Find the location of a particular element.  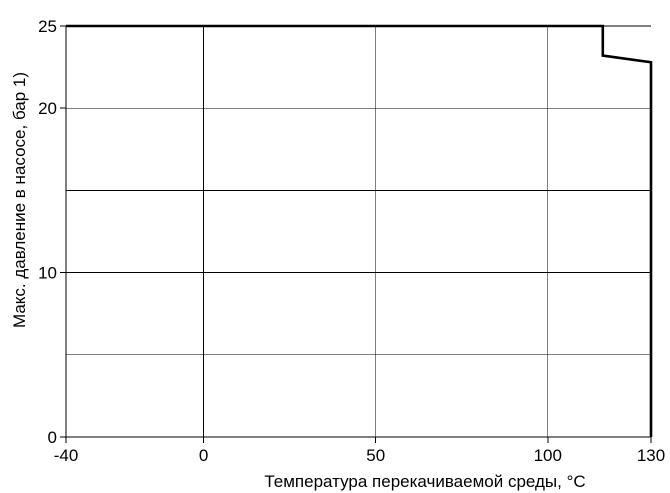

y-axis-title: Макс. давление в насосе, бар 1) is located at coordinates (19, 200).